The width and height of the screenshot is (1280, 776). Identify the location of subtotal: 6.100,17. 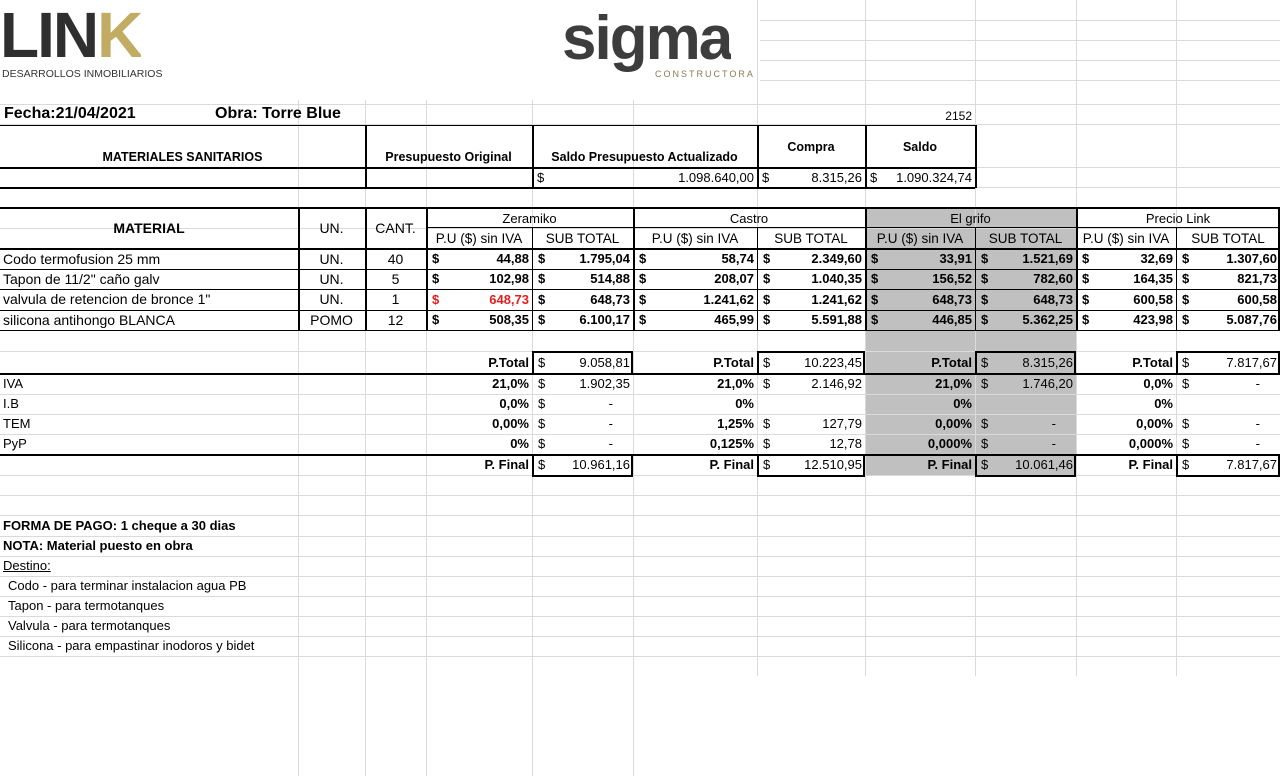
(604, 319).